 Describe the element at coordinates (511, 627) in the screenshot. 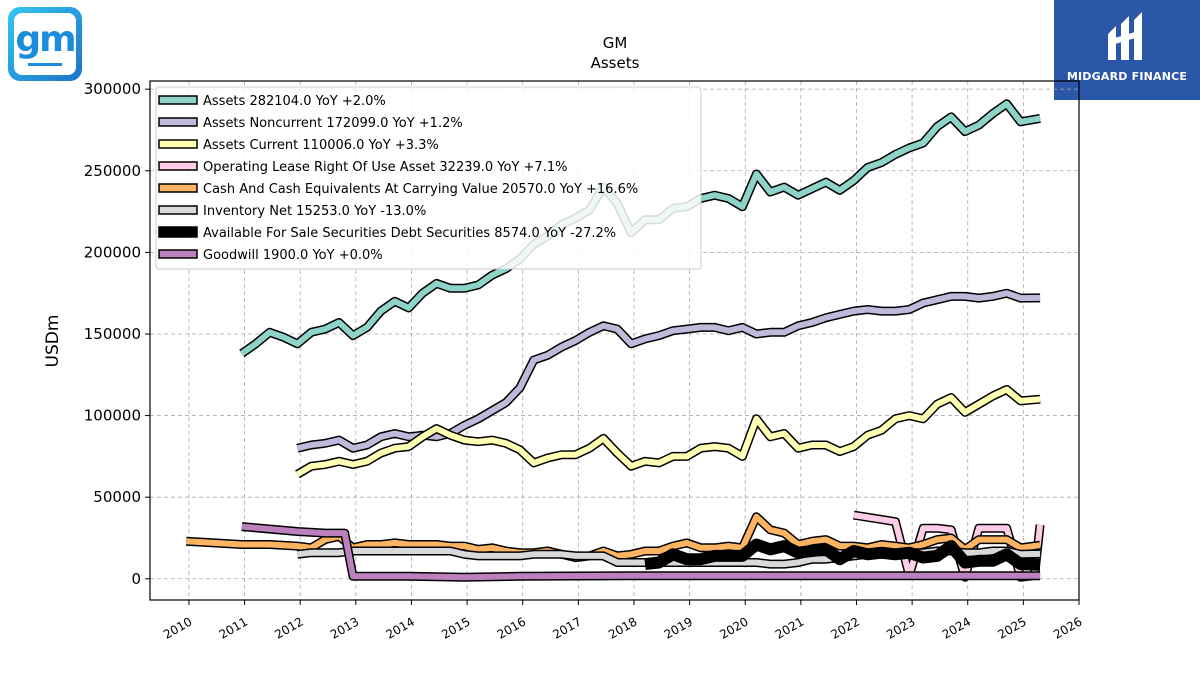

I see `x-tick-label: 2016` at that location.